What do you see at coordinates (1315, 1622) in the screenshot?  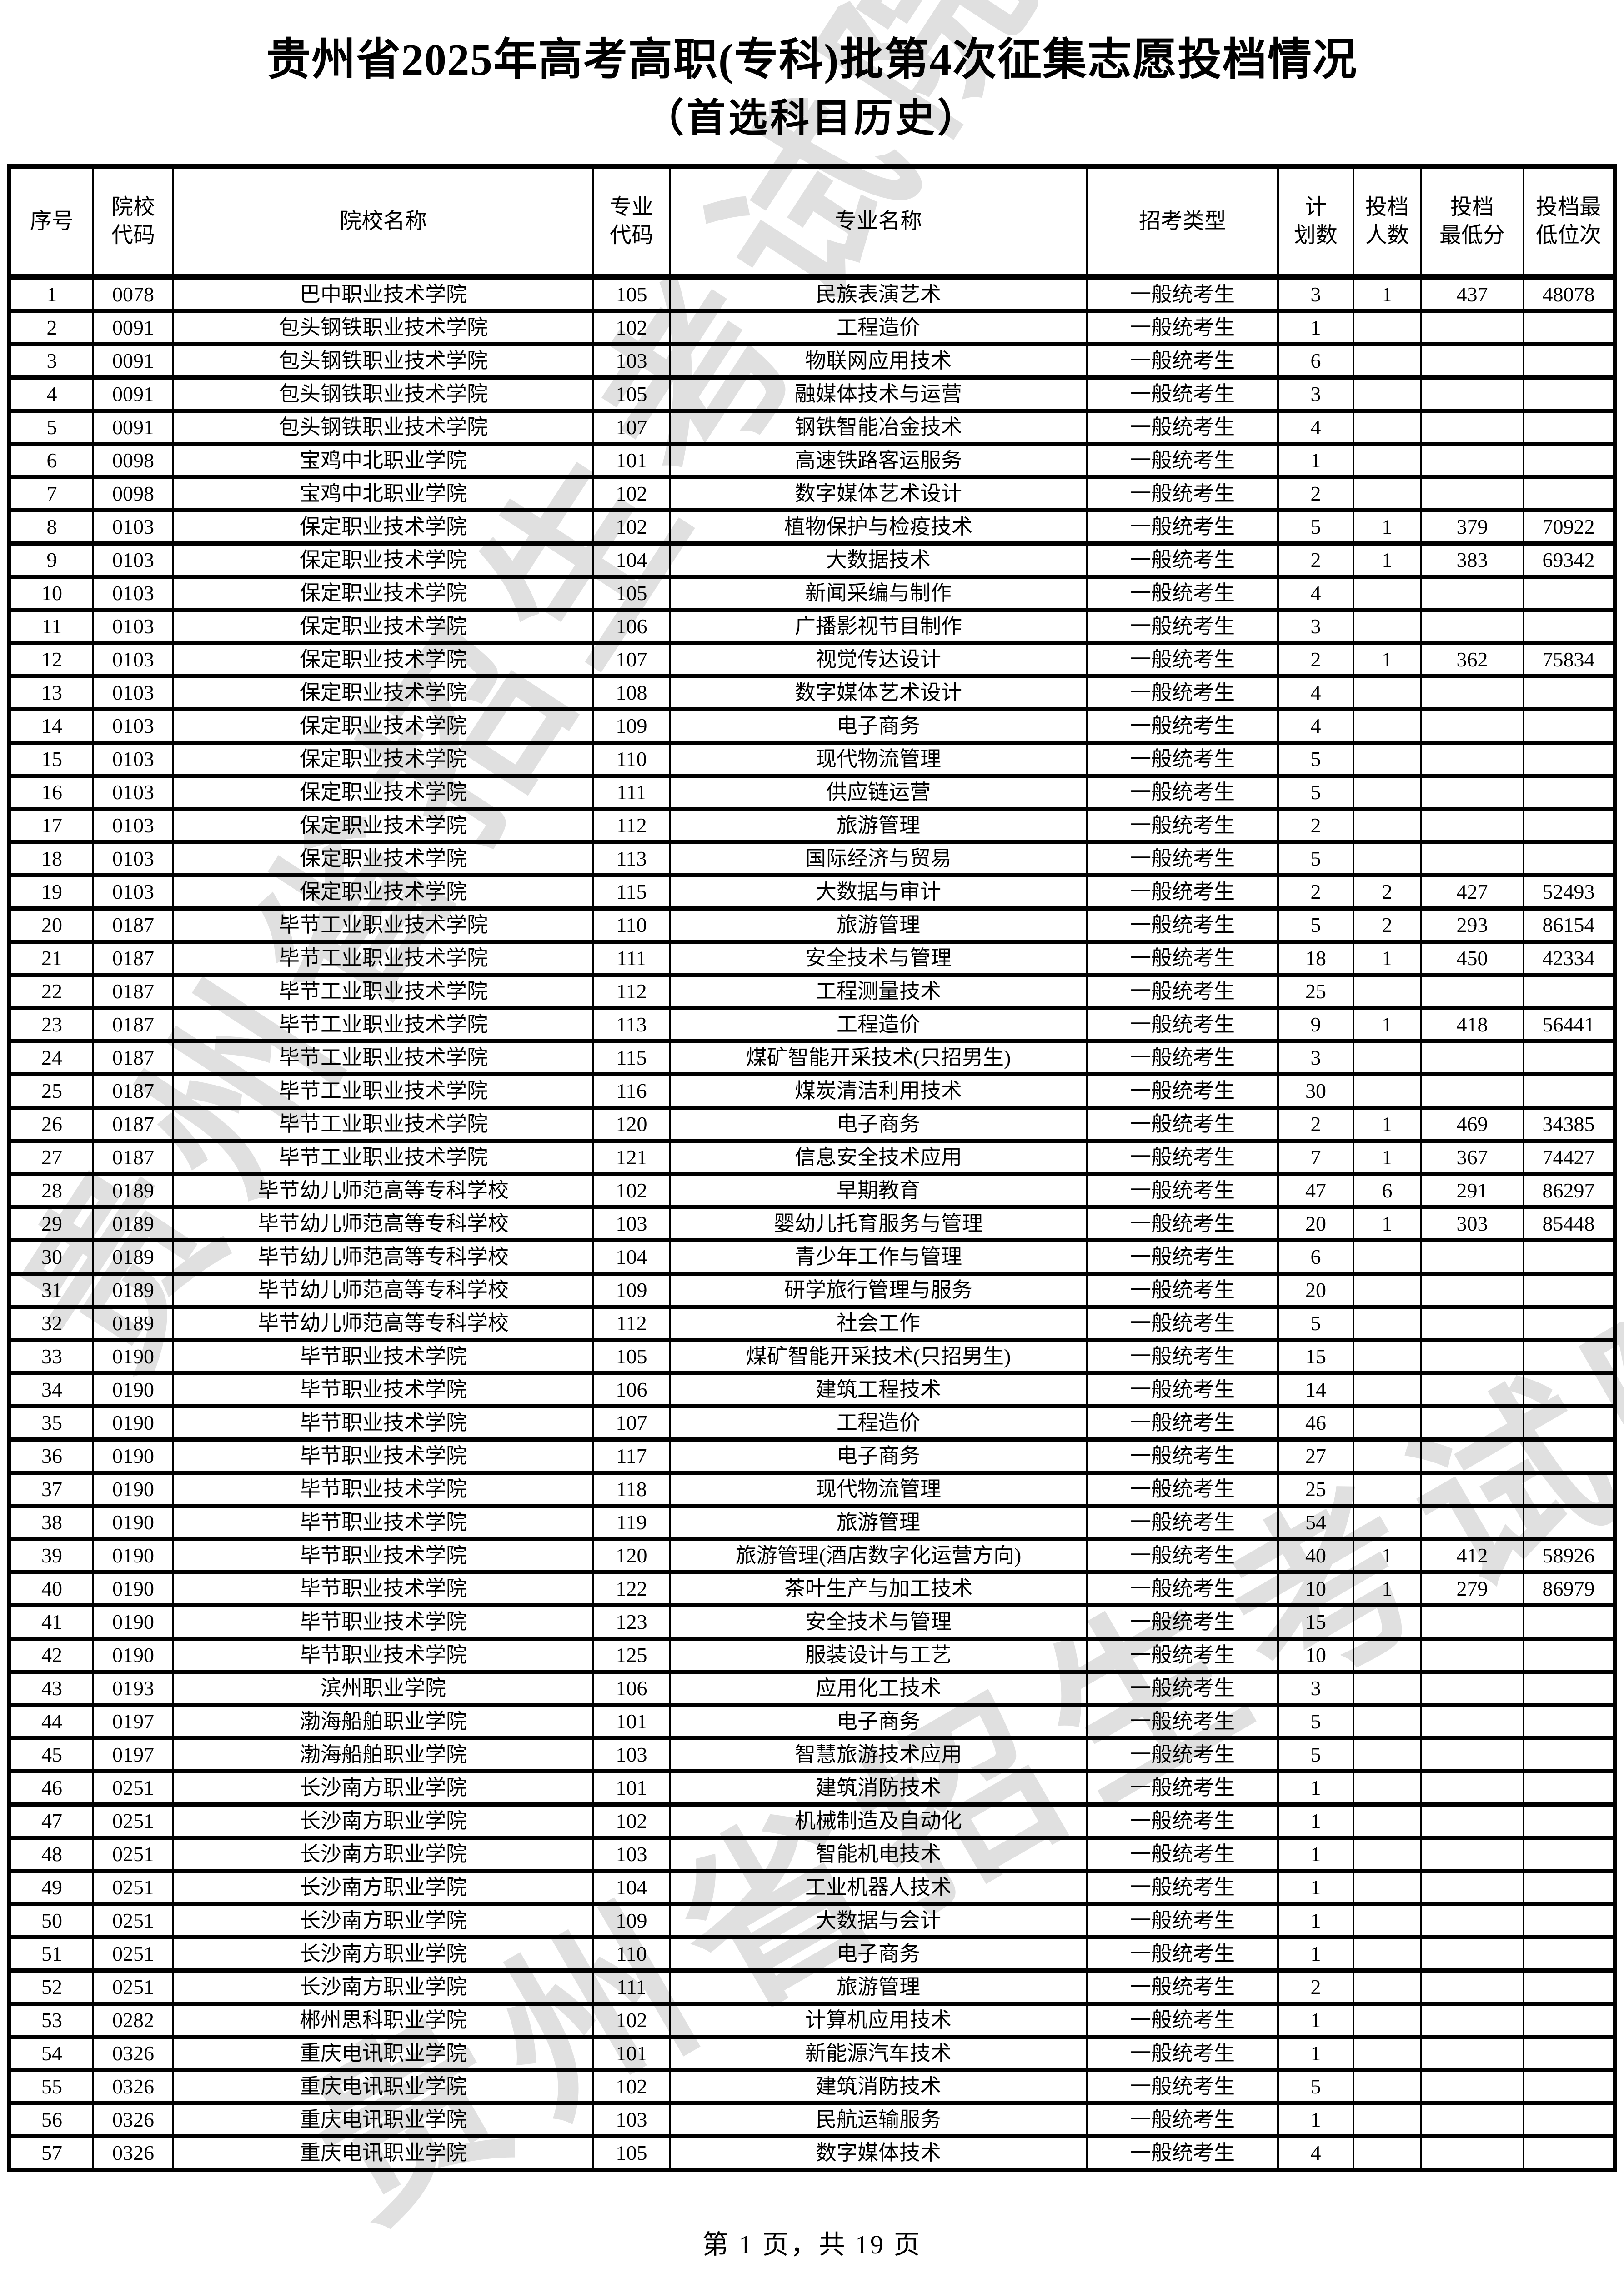 I see `table-cell: 15` at bounding box center [1315, 1622].